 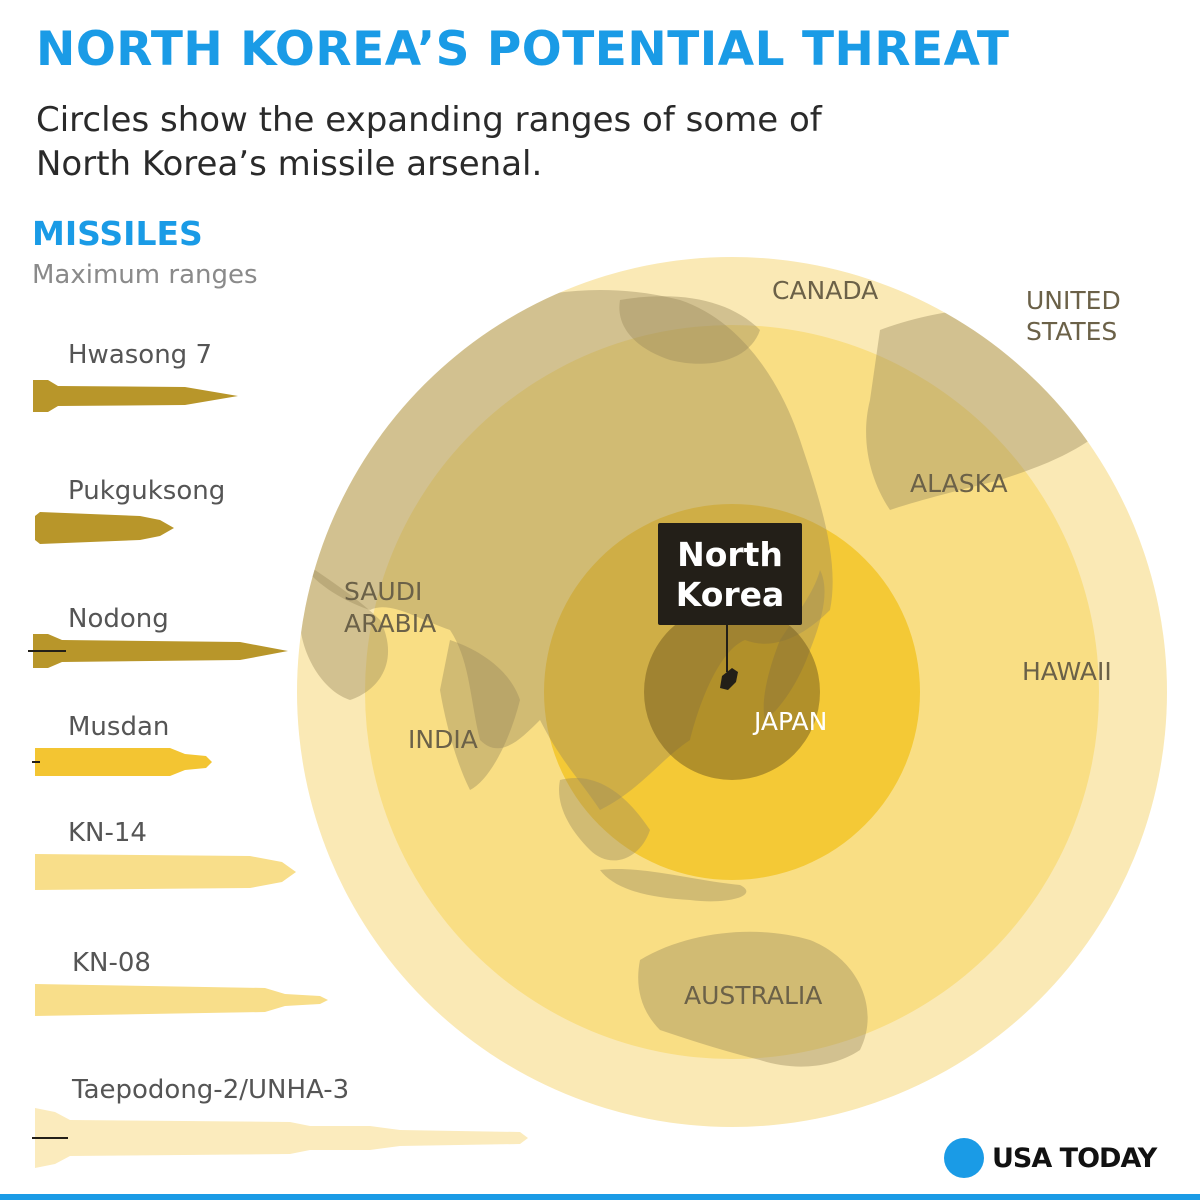 I want to click on missile-label-kn-08: KN-08, so click(x=111, y=963).